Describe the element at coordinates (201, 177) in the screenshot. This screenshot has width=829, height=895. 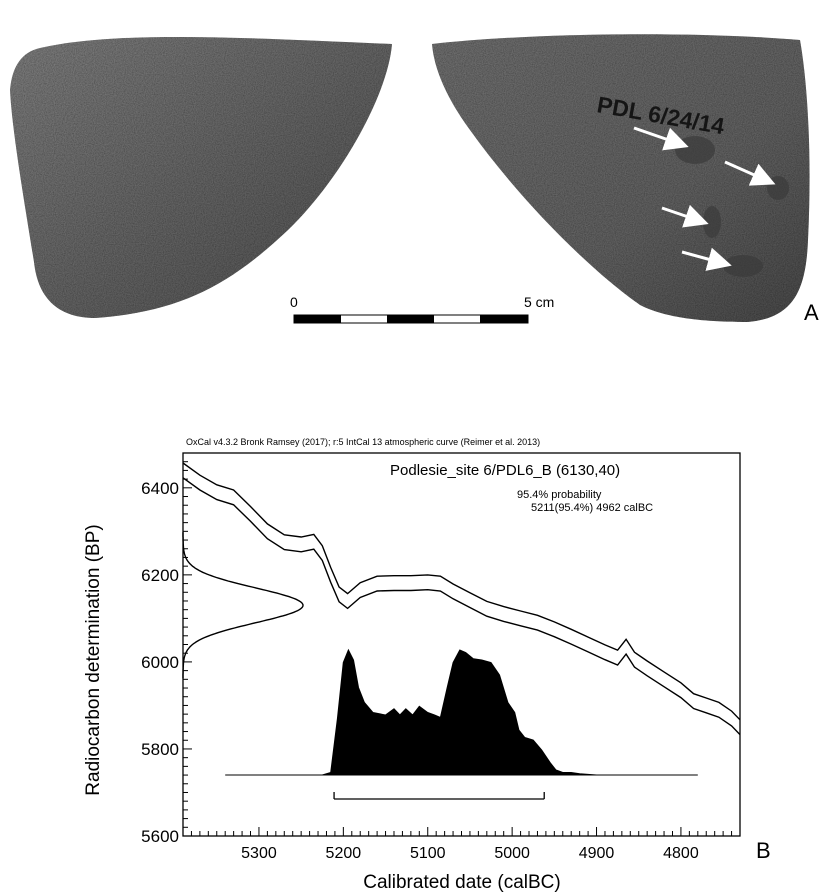
I see `sherd-exterior` at that location.